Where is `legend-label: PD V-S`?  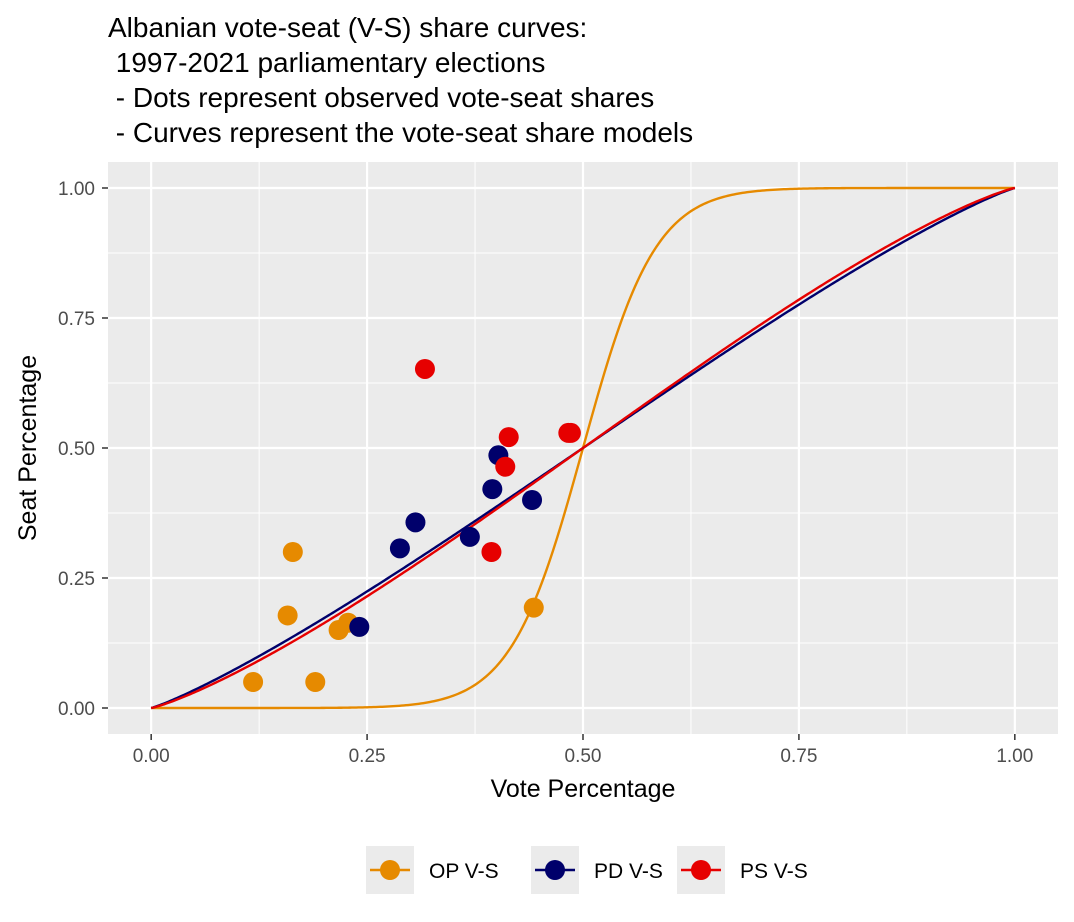
legend-label: PD V-S is located at coordinates (628, 871).